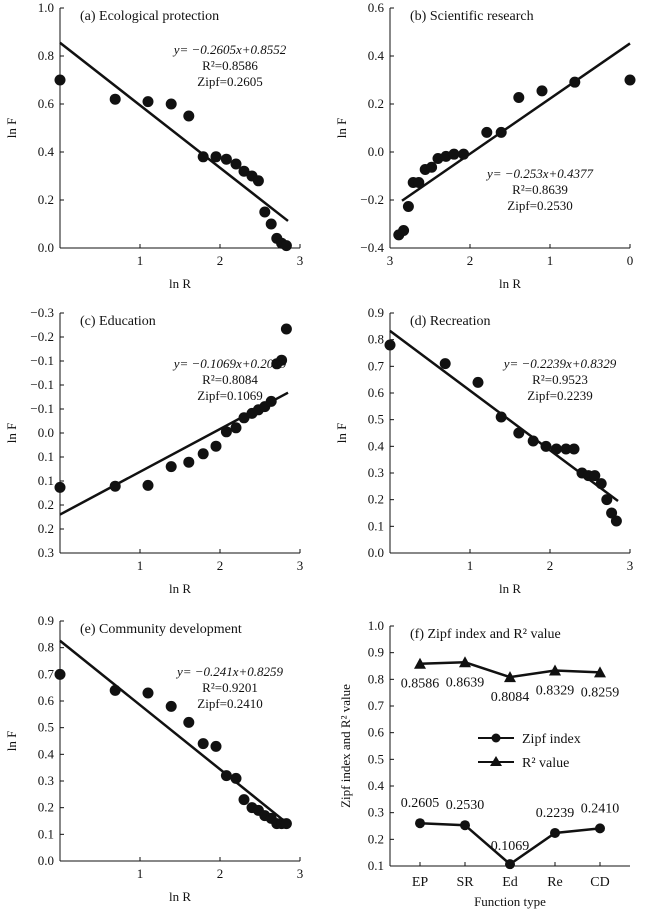 The width and height of the screenshot is (650, 913). Describe the element at coordinates (485, 634) in the screenshot. I see `panel-title: (f) Zipf index and R² value` at that location.